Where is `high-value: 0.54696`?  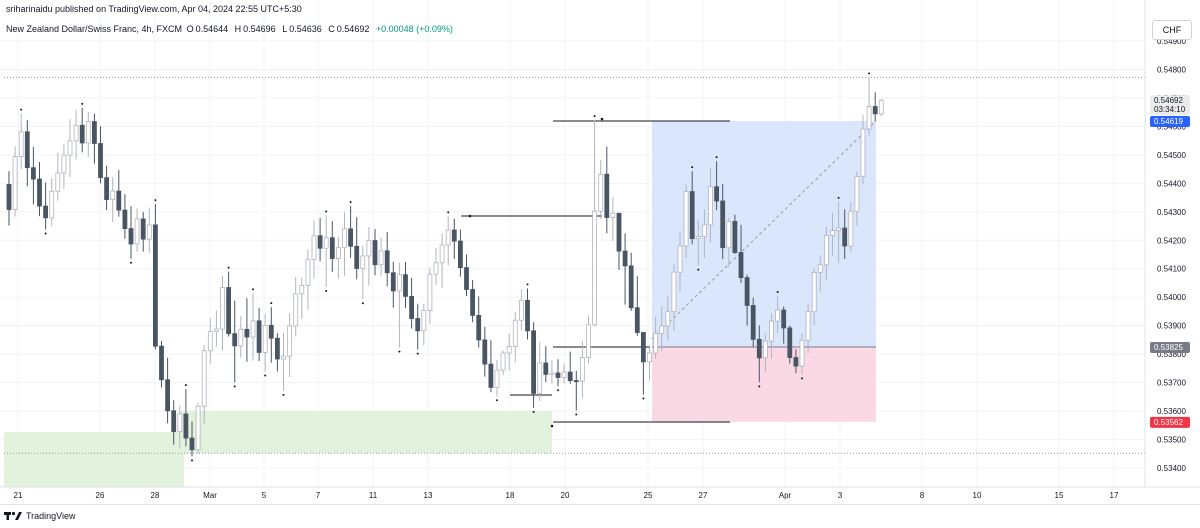 high-value: 0.54696 is located at coordinates (259, 29).